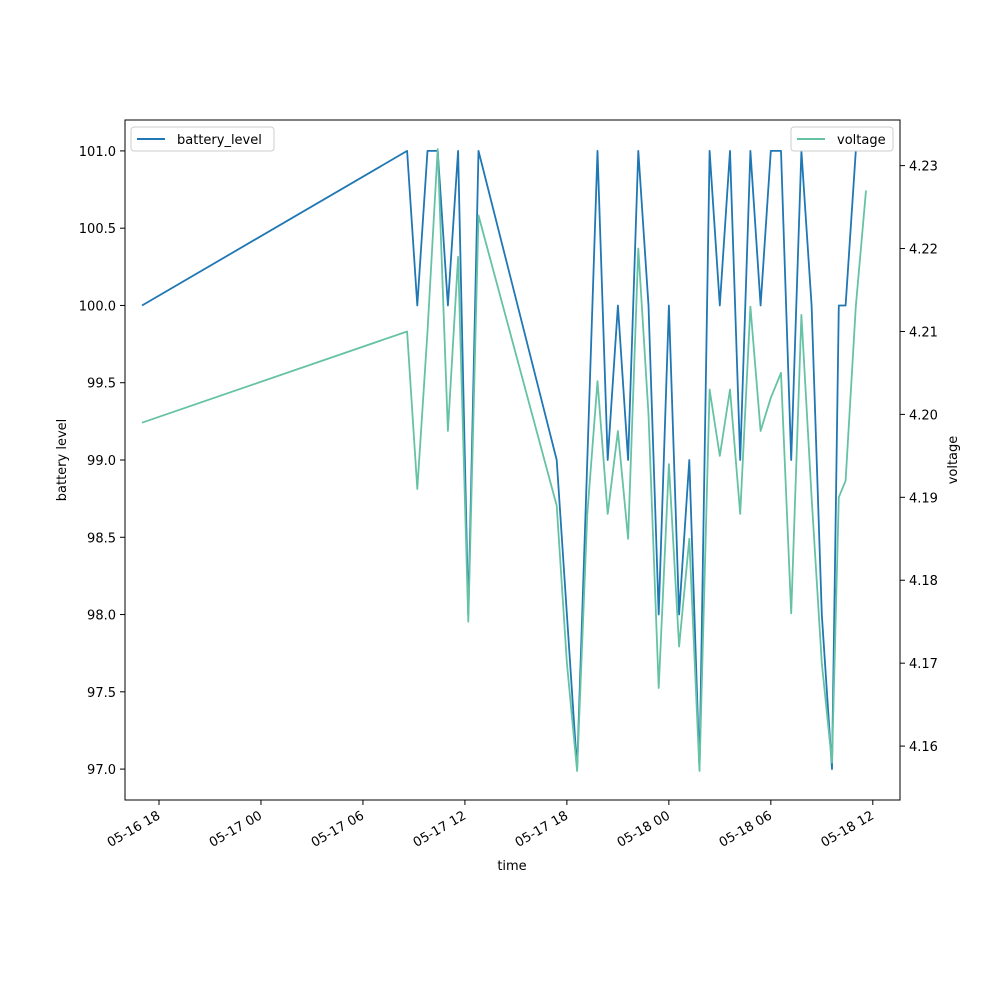 The height and width of the screenshot is (1000, 1000). I want to click on y-right-tick-label: 4.20, so click(923, 415).